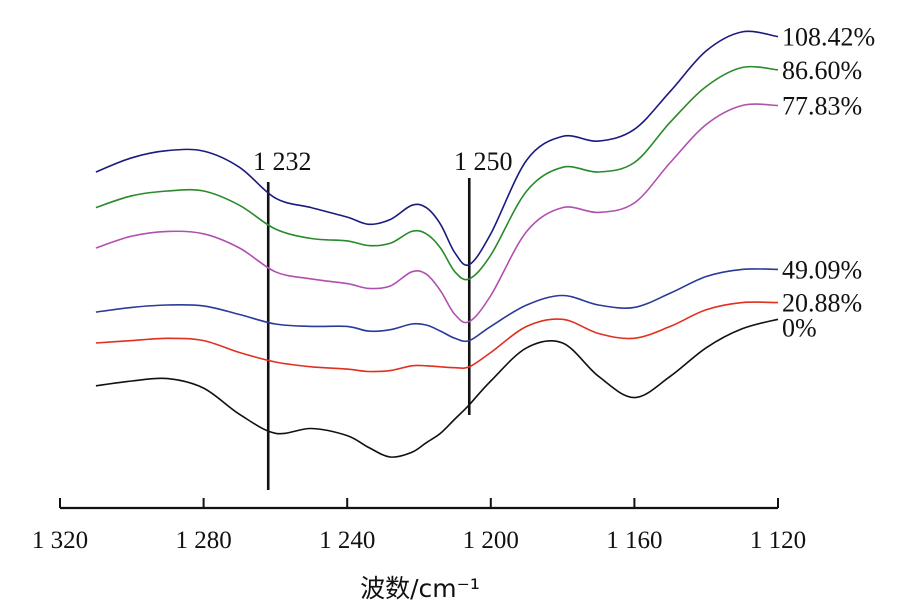  Describe the element at coordinates (822, 303) in the screenshot. I see `series-label-4: 20.88%` at that location.